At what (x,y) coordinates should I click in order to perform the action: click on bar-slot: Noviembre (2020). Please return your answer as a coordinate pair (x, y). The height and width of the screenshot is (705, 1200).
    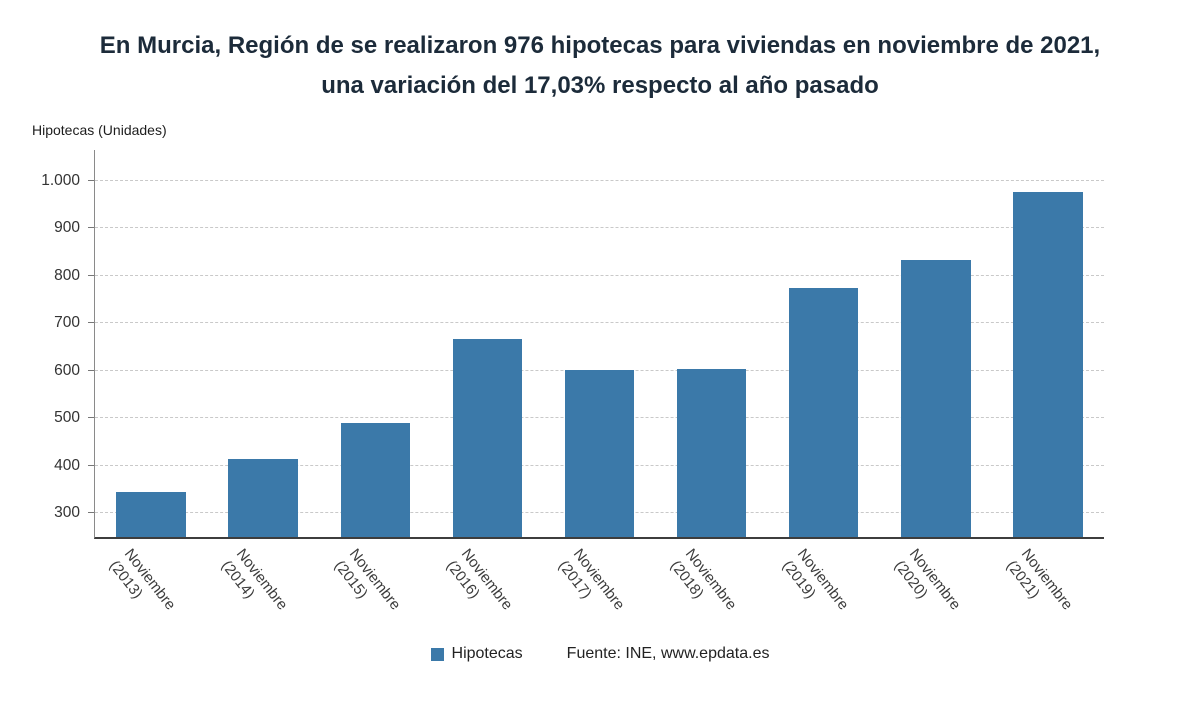
    Looking at the image, I should click on (936, 381).